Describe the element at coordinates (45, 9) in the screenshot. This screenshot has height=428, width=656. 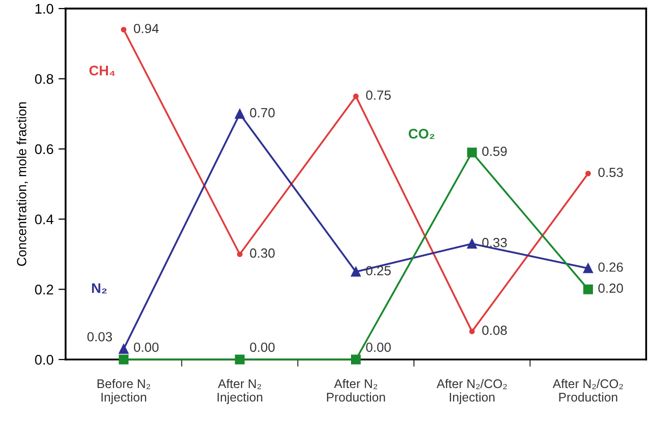
I see `y-tick-label: 1.0` at that location.